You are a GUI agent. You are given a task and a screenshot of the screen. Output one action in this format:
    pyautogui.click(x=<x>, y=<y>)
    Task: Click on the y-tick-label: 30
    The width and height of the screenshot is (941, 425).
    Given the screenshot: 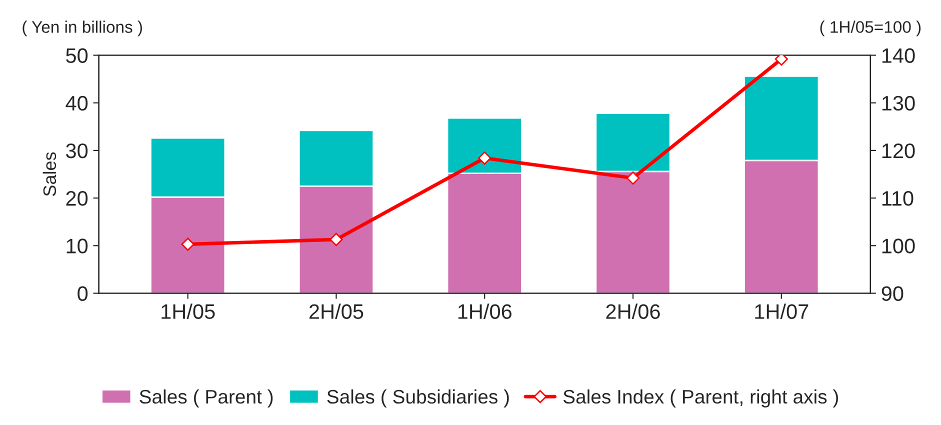 What is the action you would take?
    pyautogui.click(x=77, y=150)
    